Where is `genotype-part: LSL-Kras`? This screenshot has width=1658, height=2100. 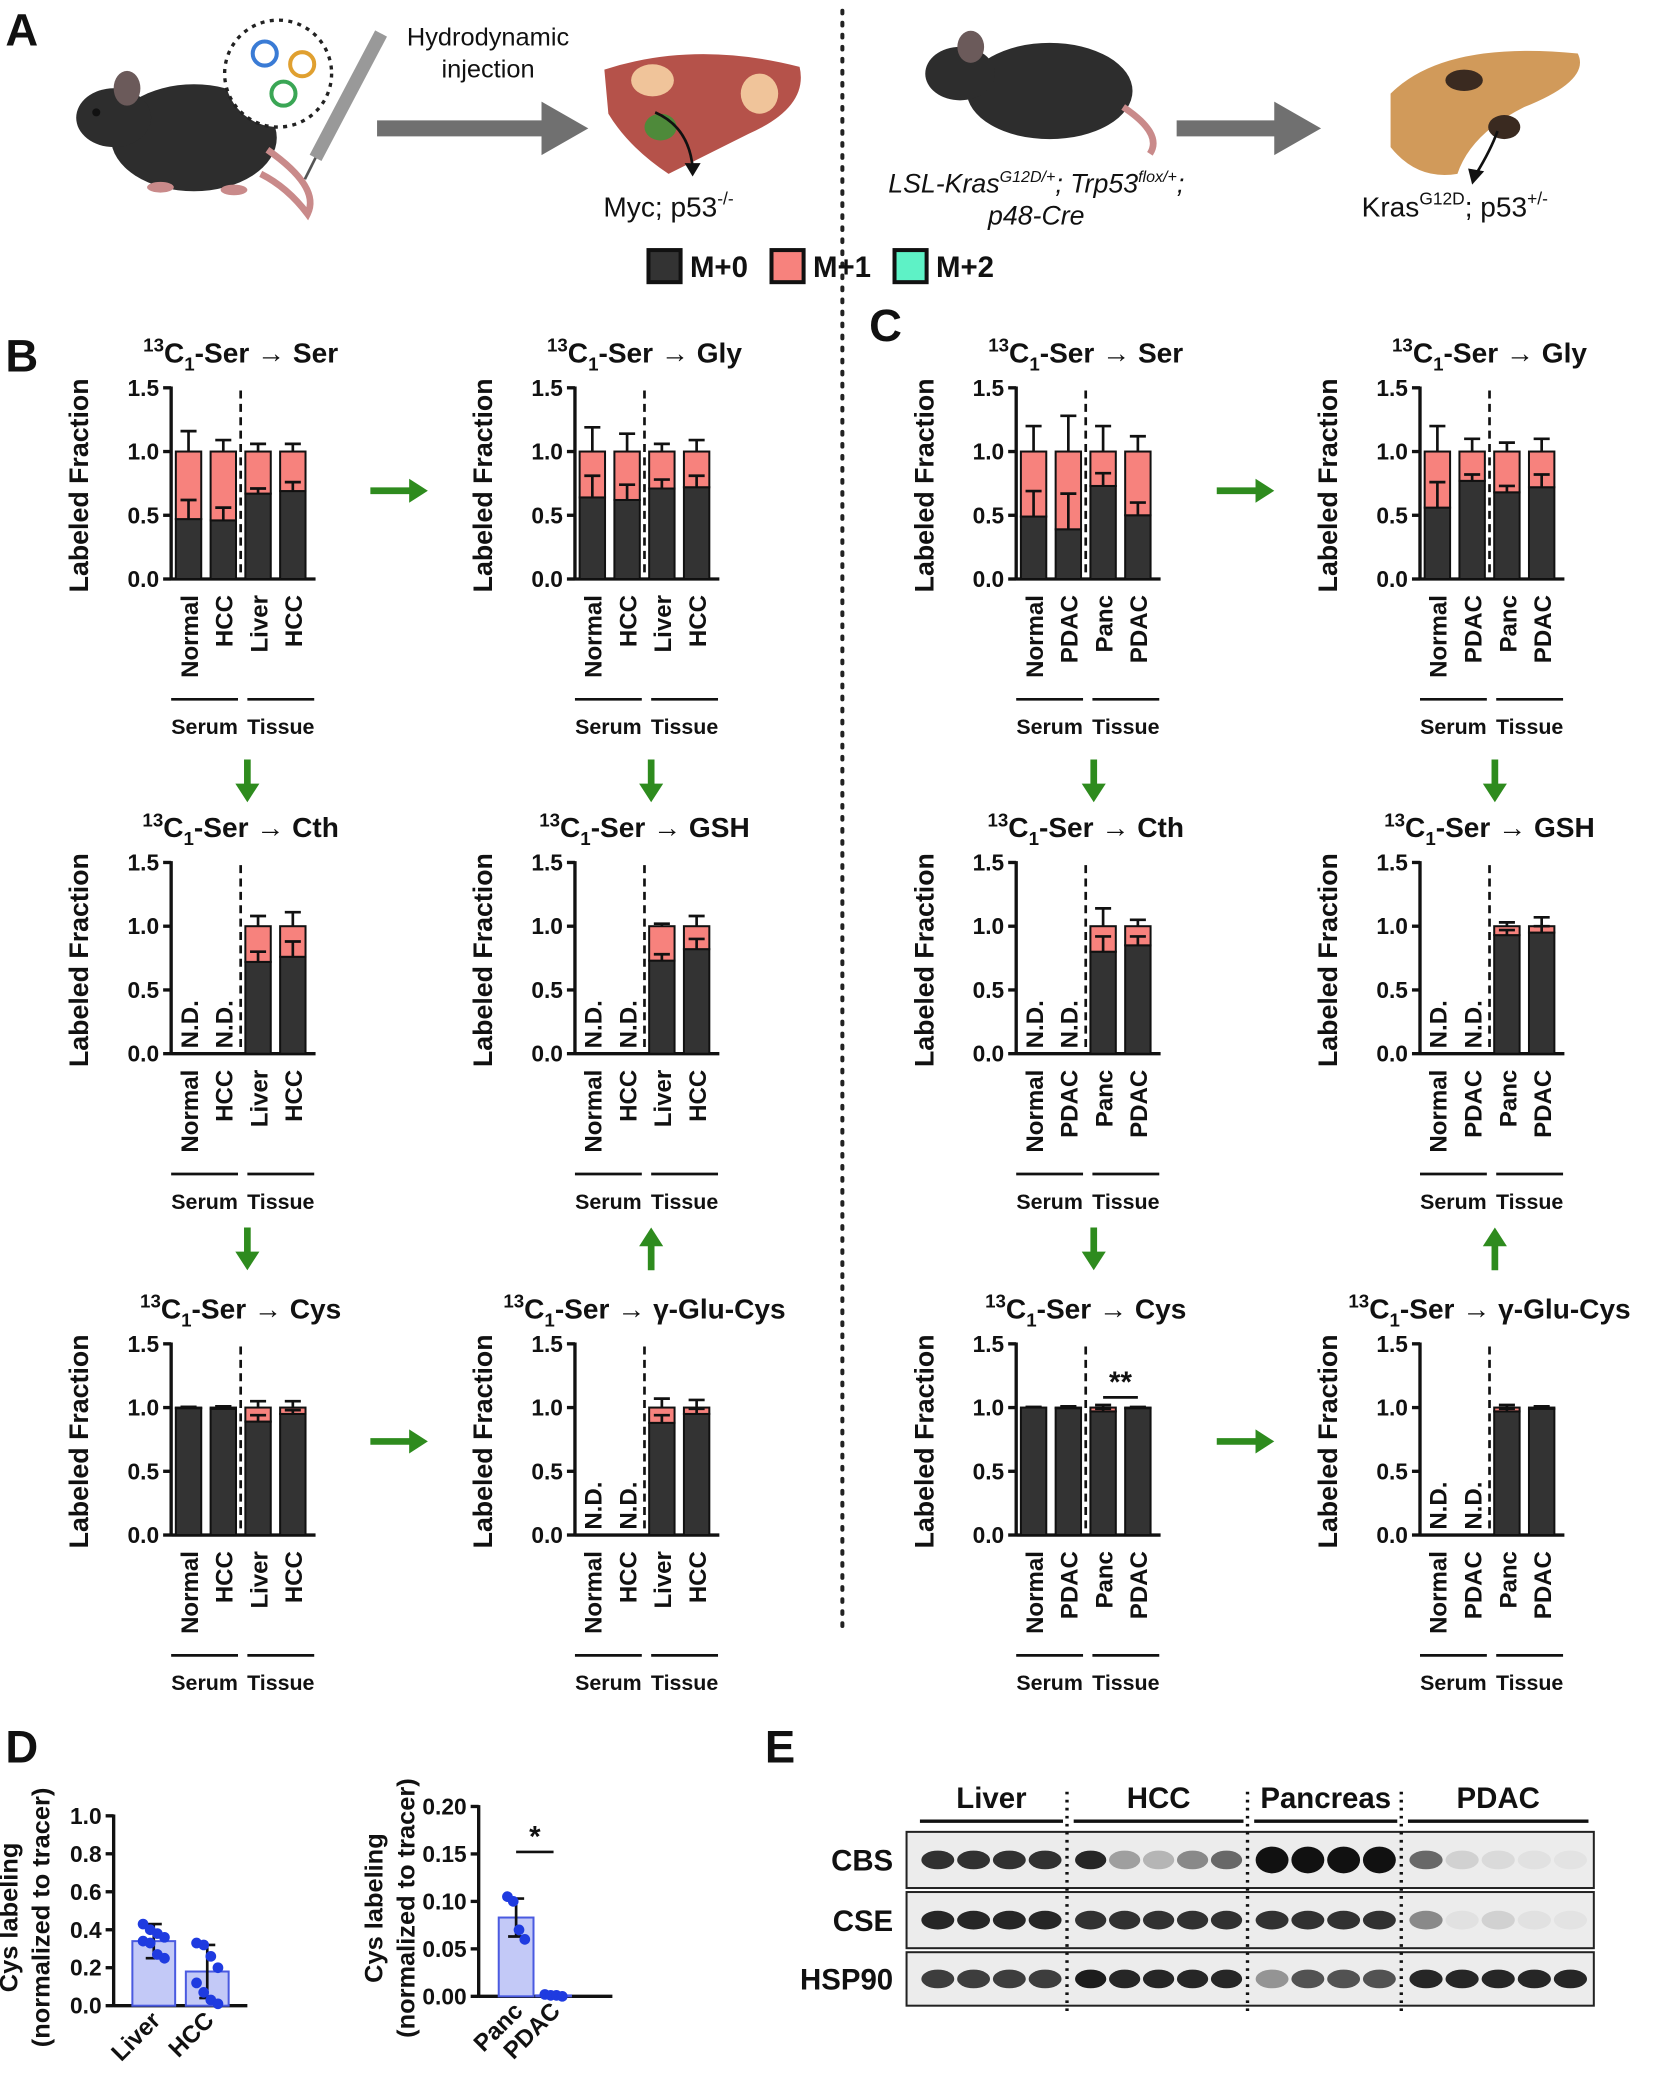
genotype-part: LSL-Kras is located at coordinates (943, 184).